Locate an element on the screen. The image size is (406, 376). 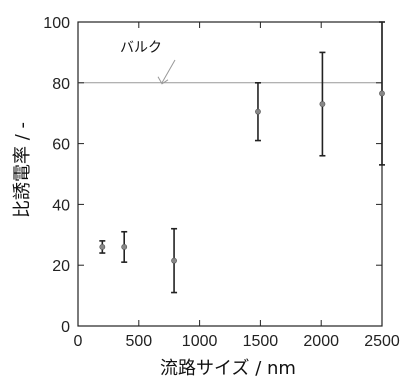
y-tick-label: 100 is located at coordinates (56, 23).